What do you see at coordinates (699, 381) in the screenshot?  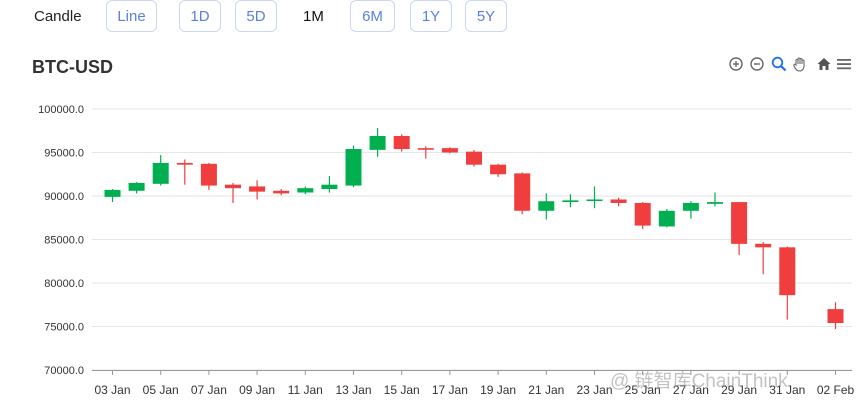 I see `watermark: @ 链智库ChainThink` at bounding box center [699, 381].